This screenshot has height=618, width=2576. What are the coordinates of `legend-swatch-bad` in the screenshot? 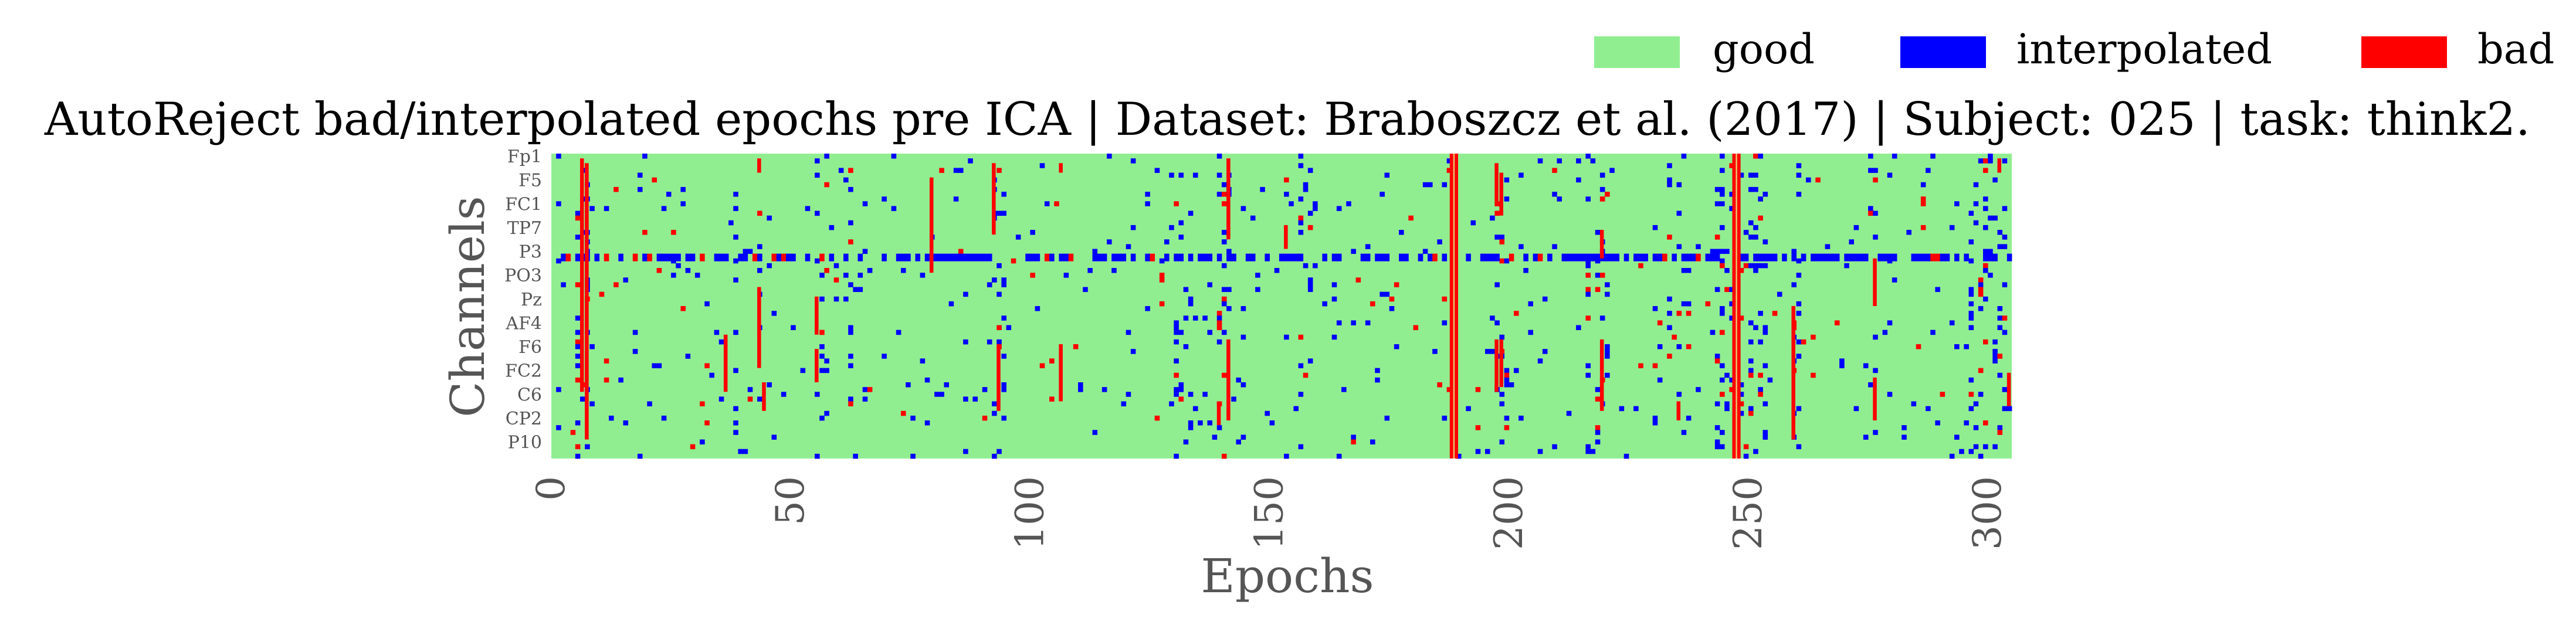 It's located at (2404, 52).